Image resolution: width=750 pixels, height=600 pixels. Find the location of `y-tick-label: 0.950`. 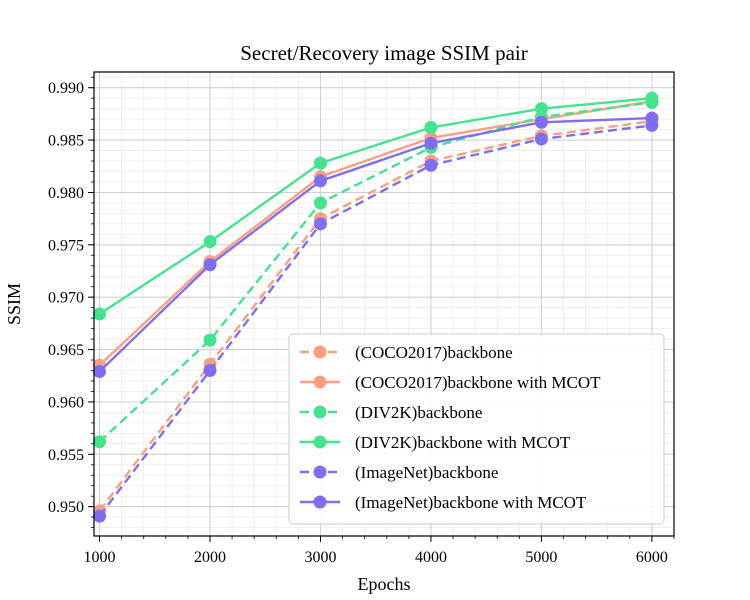

y-tick-label: 0.950 is located at coordinates (66, 507).